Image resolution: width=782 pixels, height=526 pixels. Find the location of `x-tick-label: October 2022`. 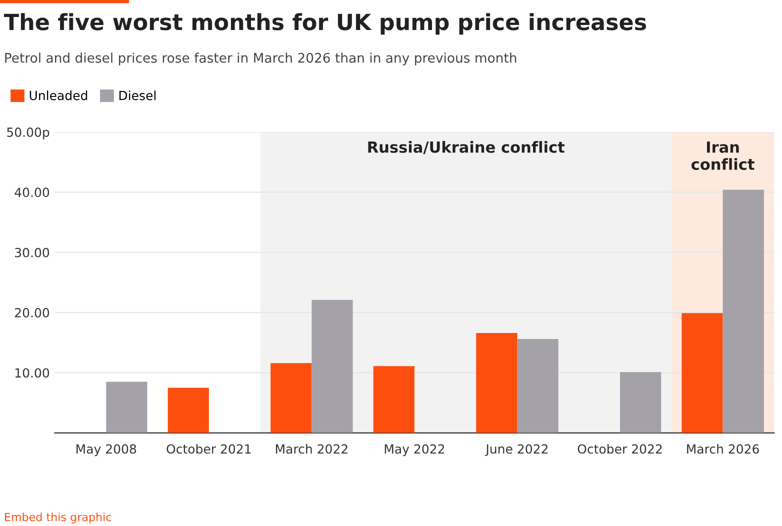

x-tick-label: October 2022 is located at coordinates (620, 449).